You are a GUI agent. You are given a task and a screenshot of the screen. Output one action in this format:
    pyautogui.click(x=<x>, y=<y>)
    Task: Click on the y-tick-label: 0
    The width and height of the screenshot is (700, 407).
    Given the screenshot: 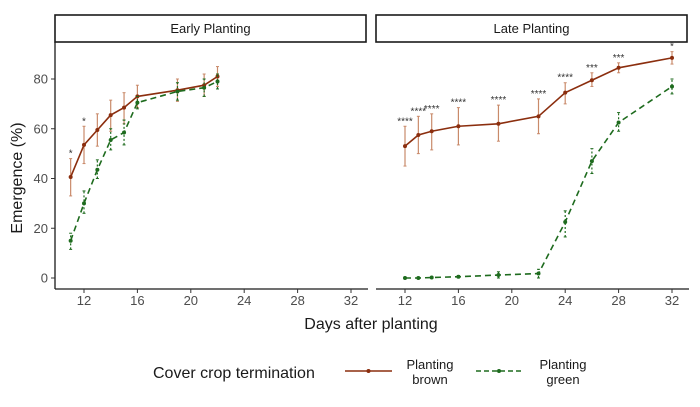 What is the action you would take?
    pyautogui.click(x=44, y=278)
    